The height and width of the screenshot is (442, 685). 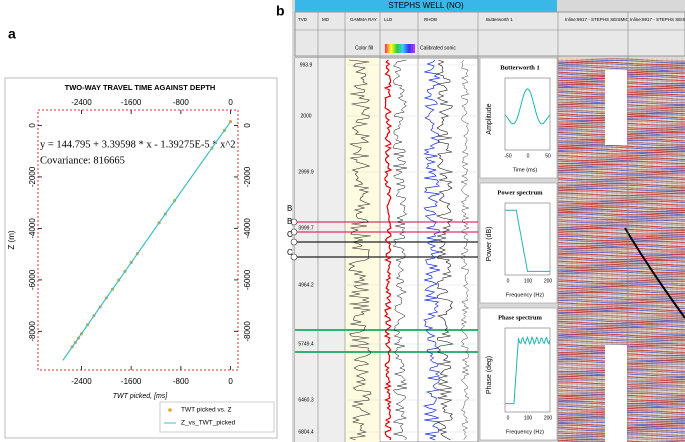 I want to click on track-header: LLD, so click(x=388, y=19).